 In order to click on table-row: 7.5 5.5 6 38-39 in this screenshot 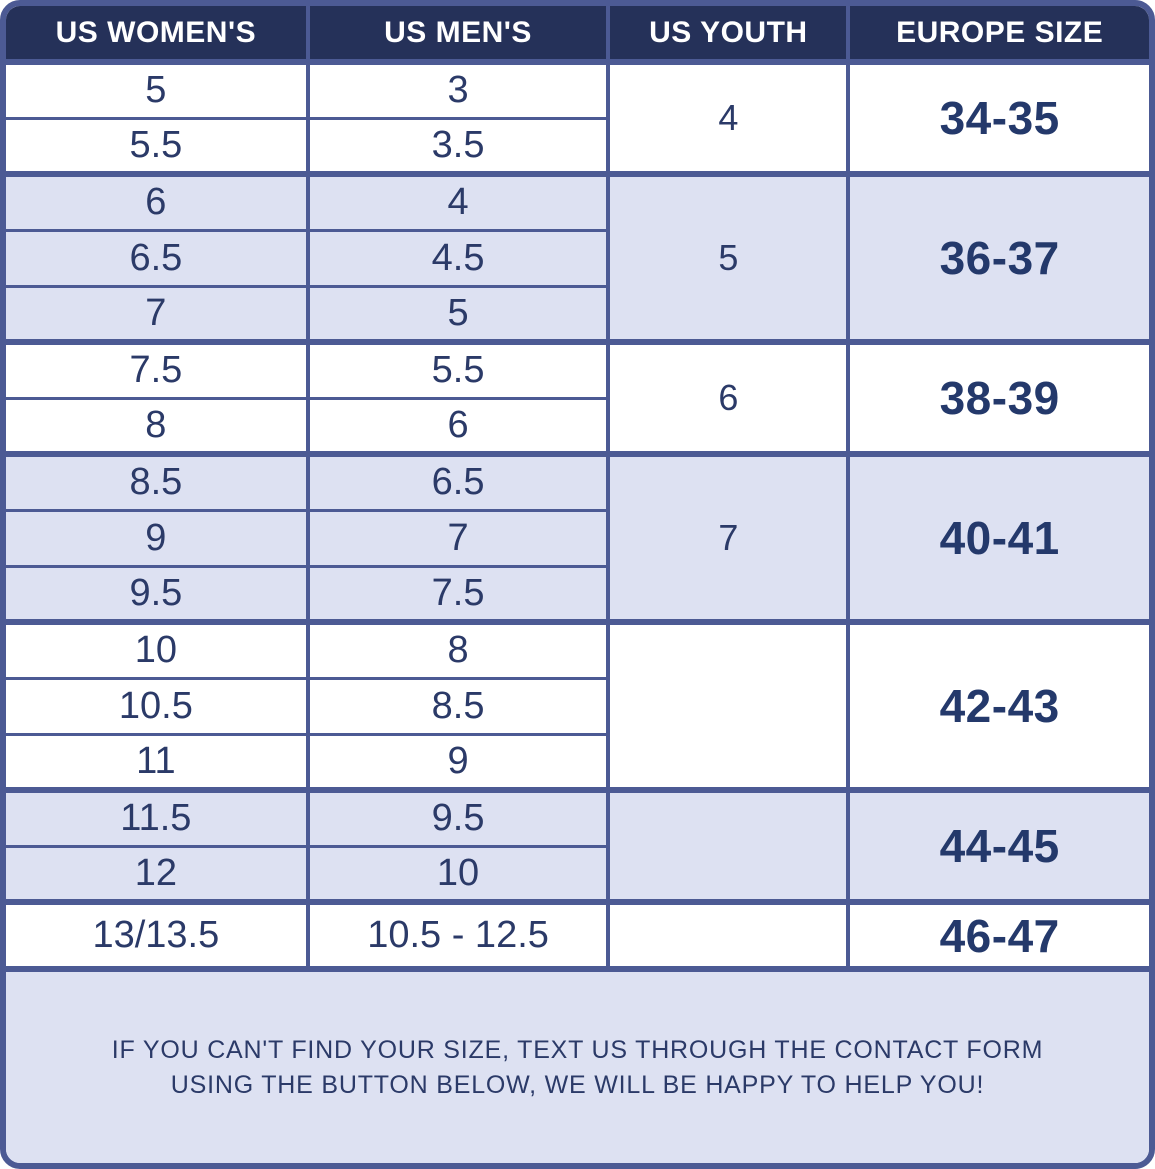, I will do `click(577, 397)`.